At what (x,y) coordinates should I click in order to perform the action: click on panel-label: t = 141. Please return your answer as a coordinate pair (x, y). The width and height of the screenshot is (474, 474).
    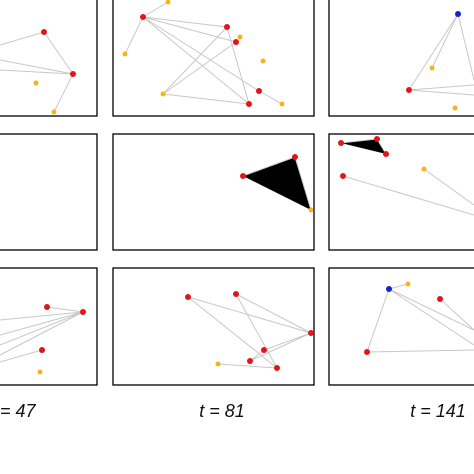
    Looking at the image, I should click on (438, 411).